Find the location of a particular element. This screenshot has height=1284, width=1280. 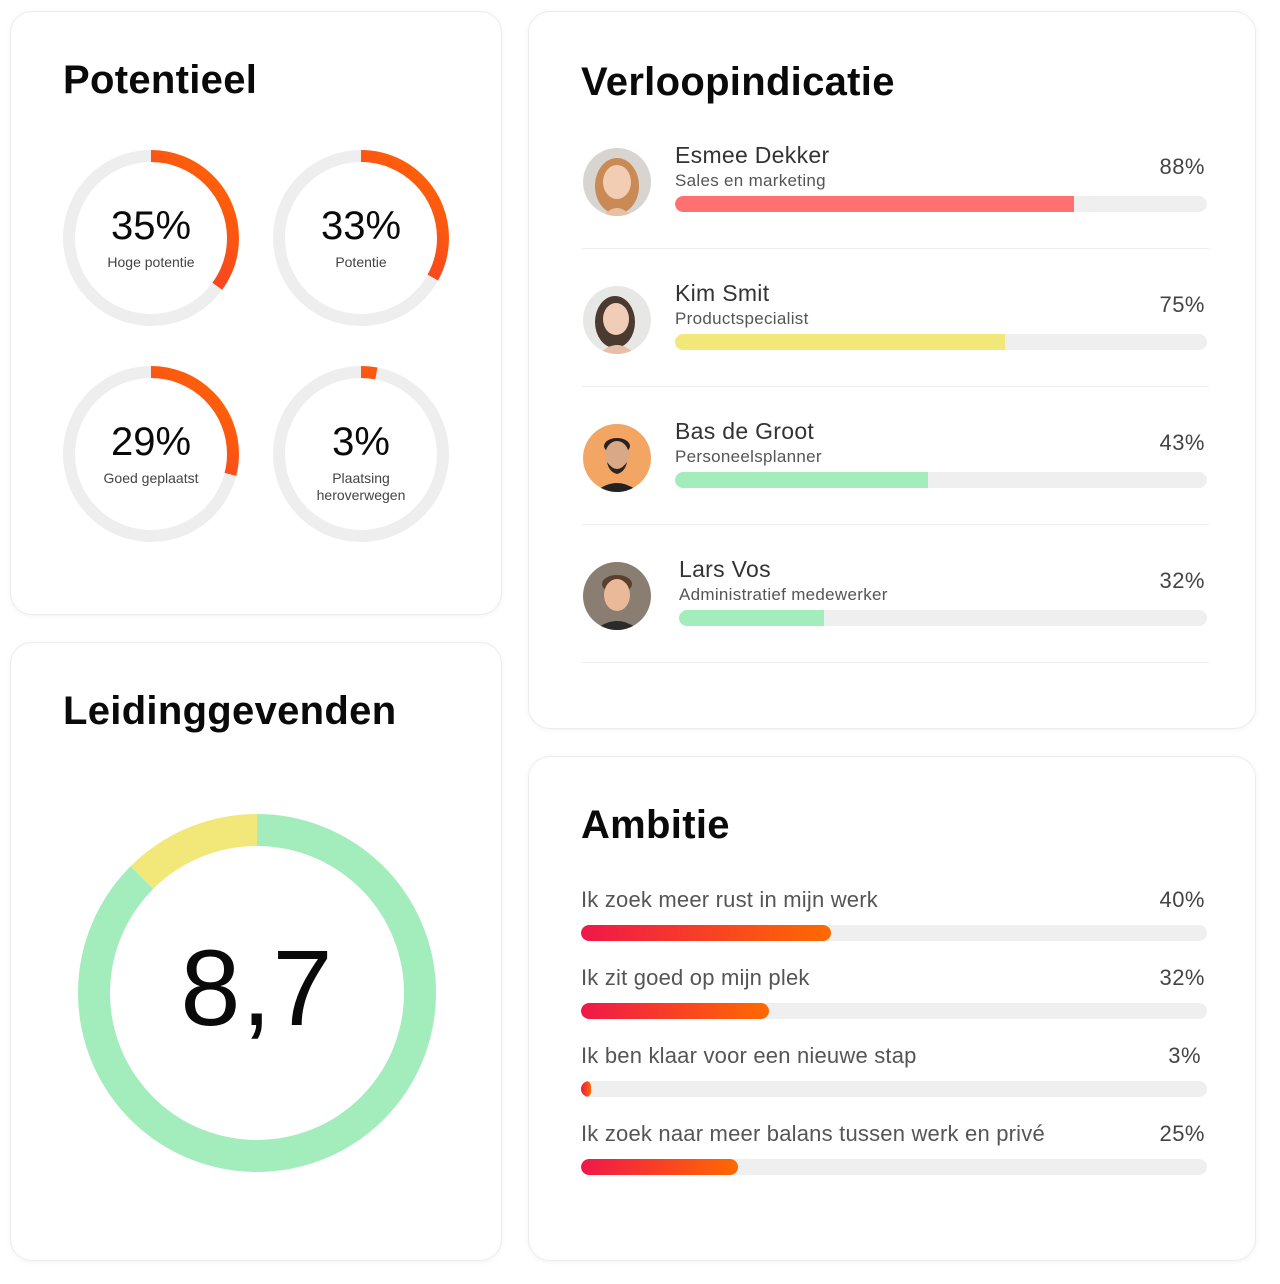

ring-potentie: 33% Potentie is located at coordinates (361, 238).